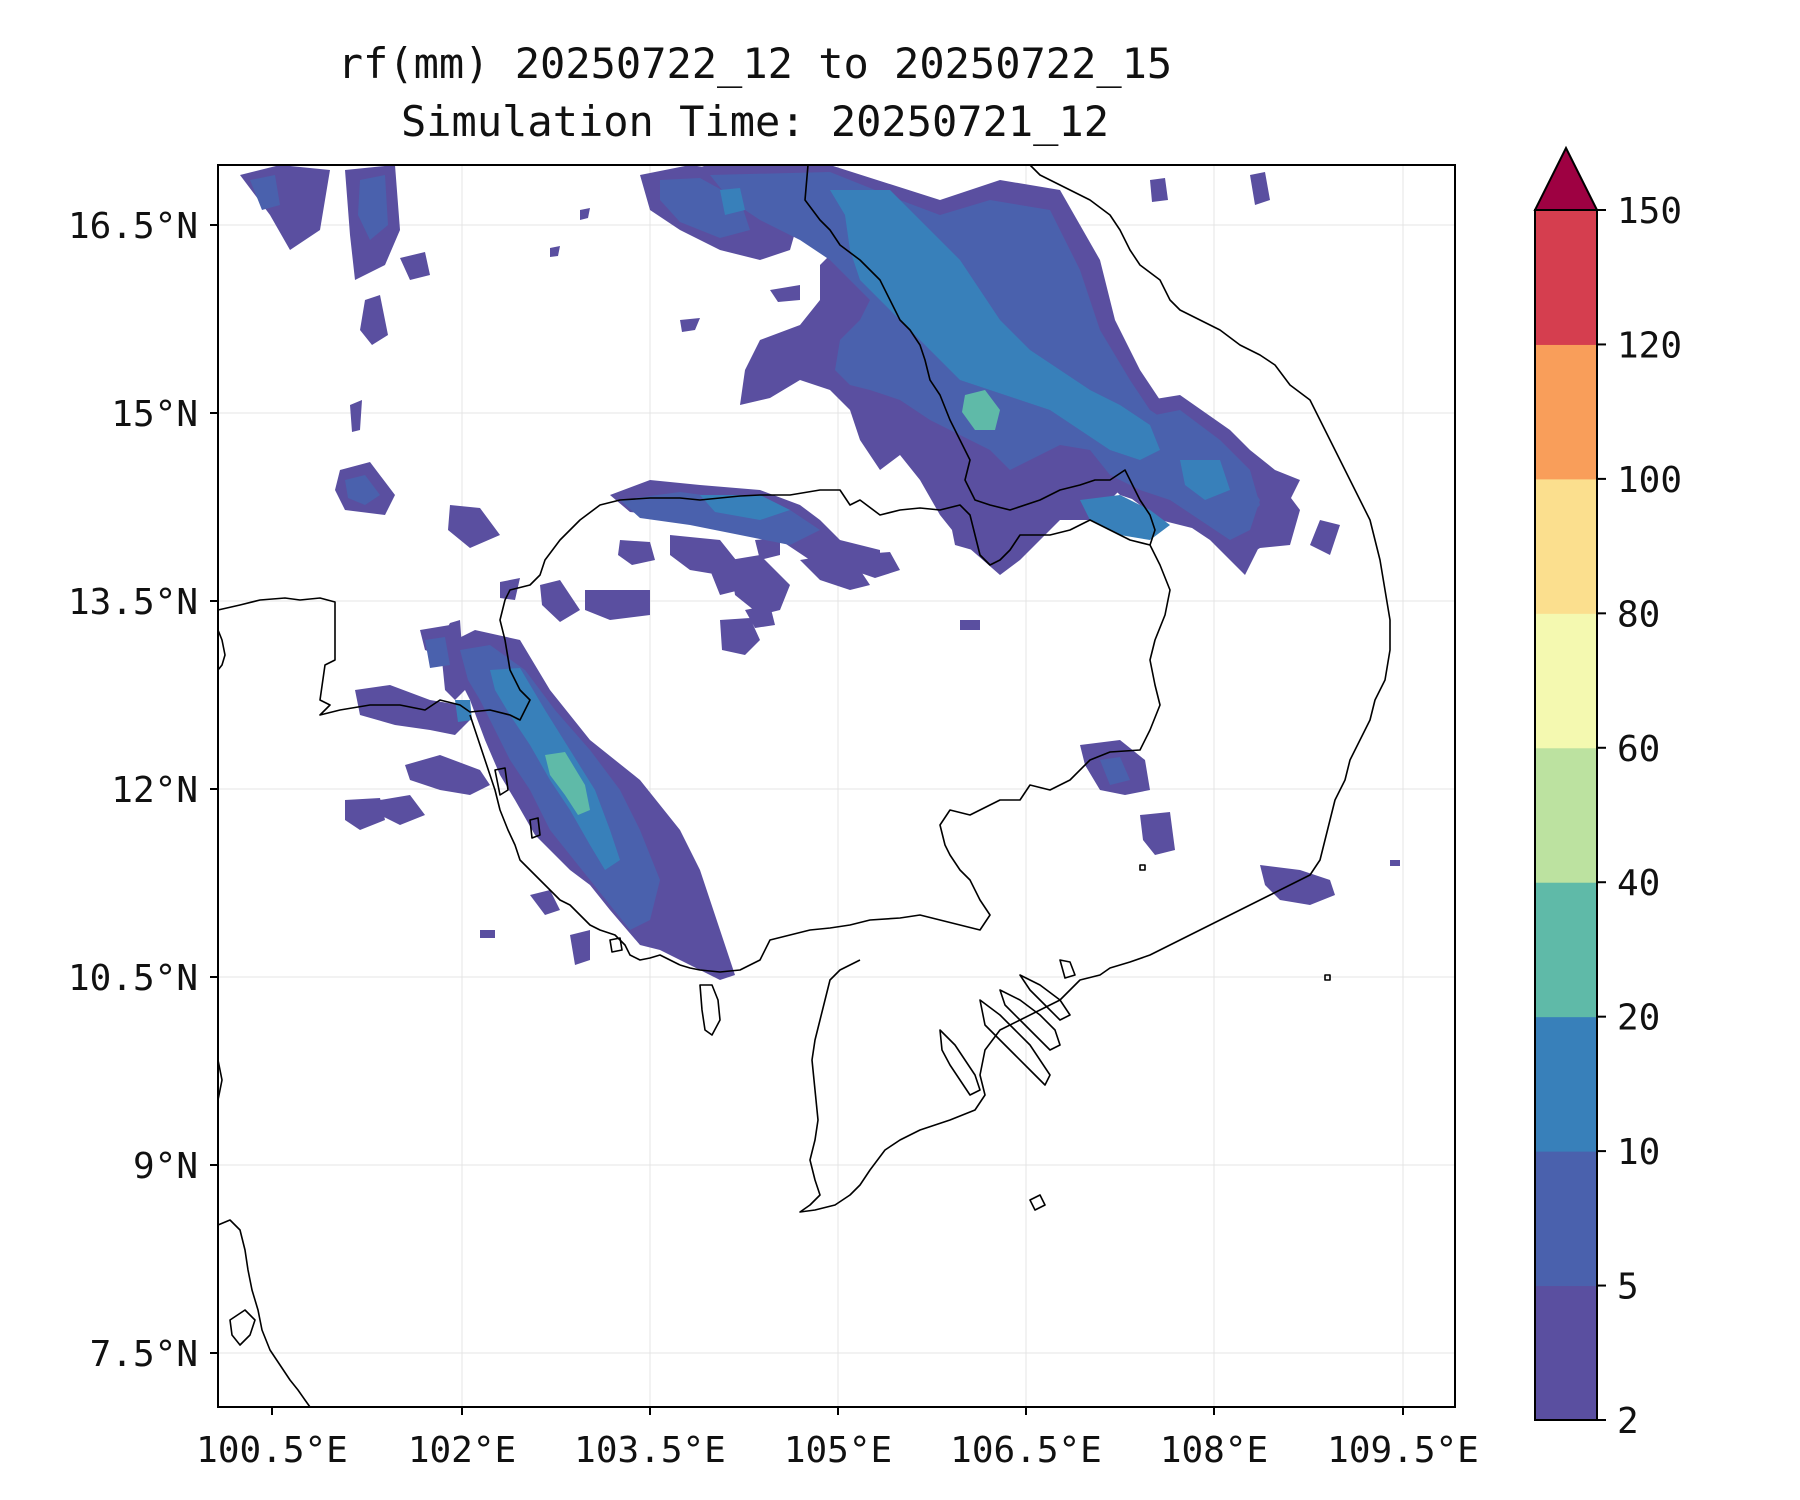  Describe the element at coordinates (912, 989) in the screenshot. I see `coastal-islands` at that location.